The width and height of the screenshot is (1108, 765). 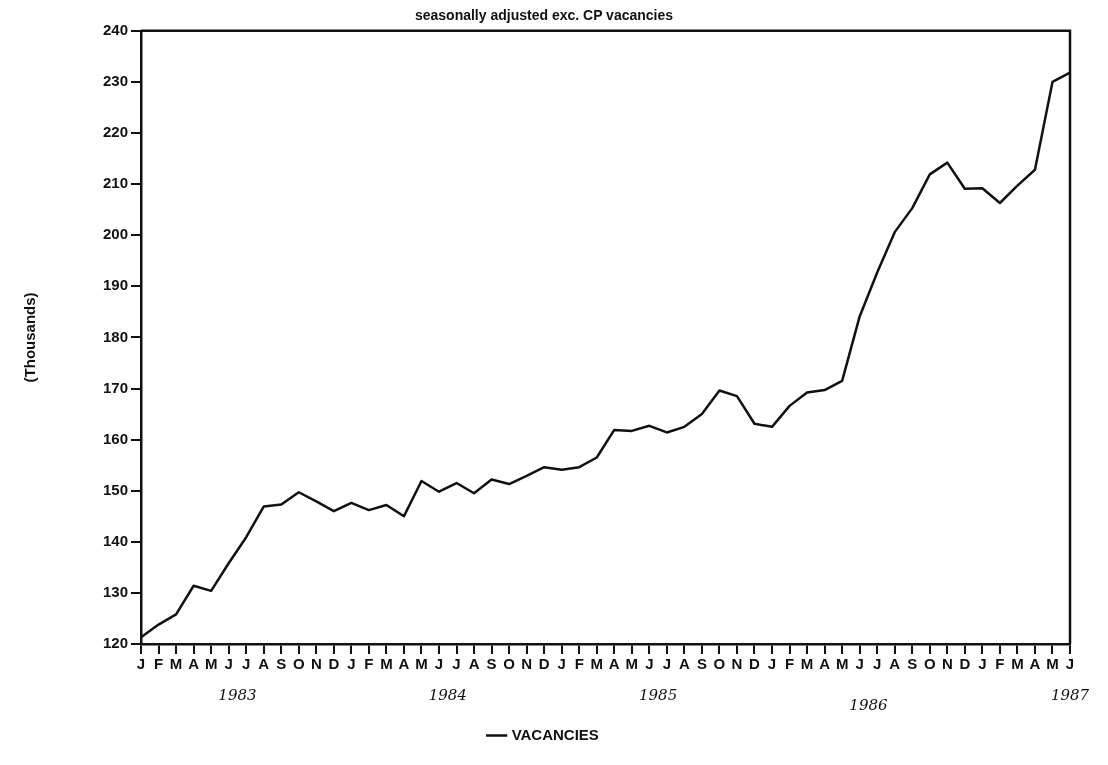 What do you see at coordinates (116, 592) in the screenshot?
I see `y-tick-label: 130` at bounding box center [116, 592].